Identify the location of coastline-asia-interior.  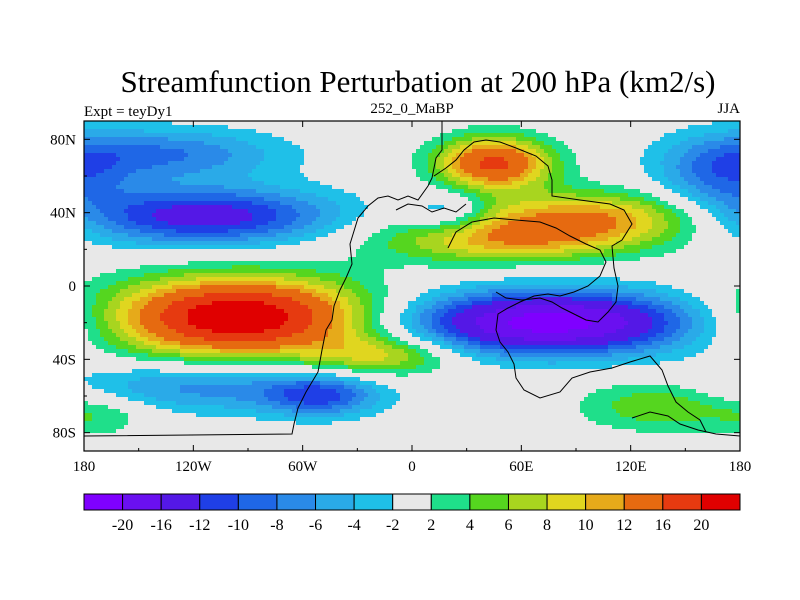
(431, 208).